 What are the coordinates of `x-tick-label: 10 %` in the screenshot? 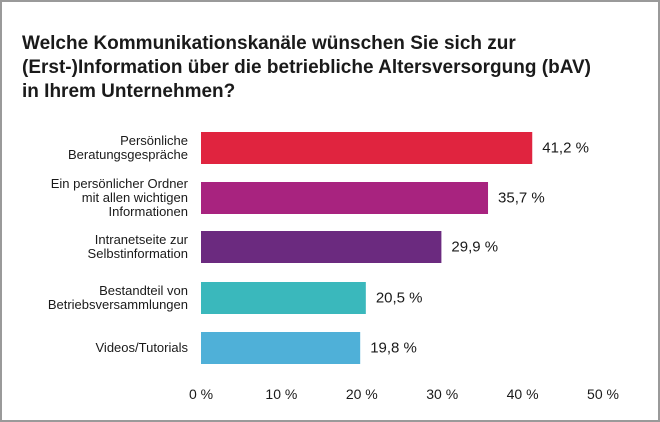 It's located at (281, 394).